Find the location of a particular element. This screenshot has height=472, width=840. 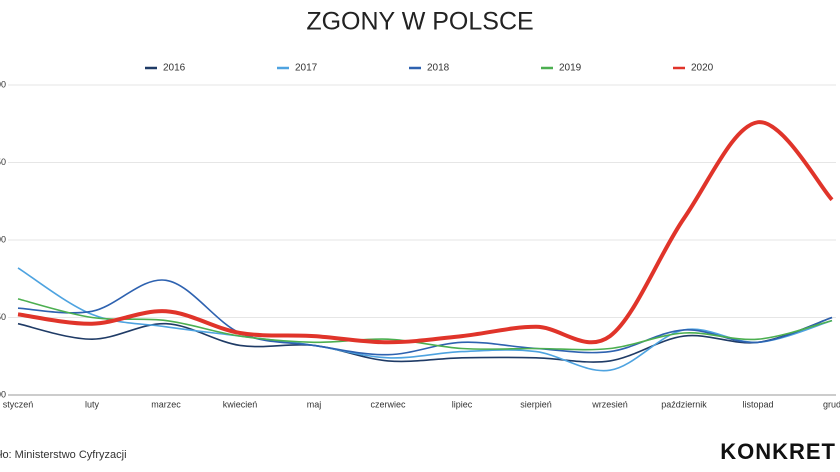

x-tick-label: sierpień is located at coordinates (536, 404).